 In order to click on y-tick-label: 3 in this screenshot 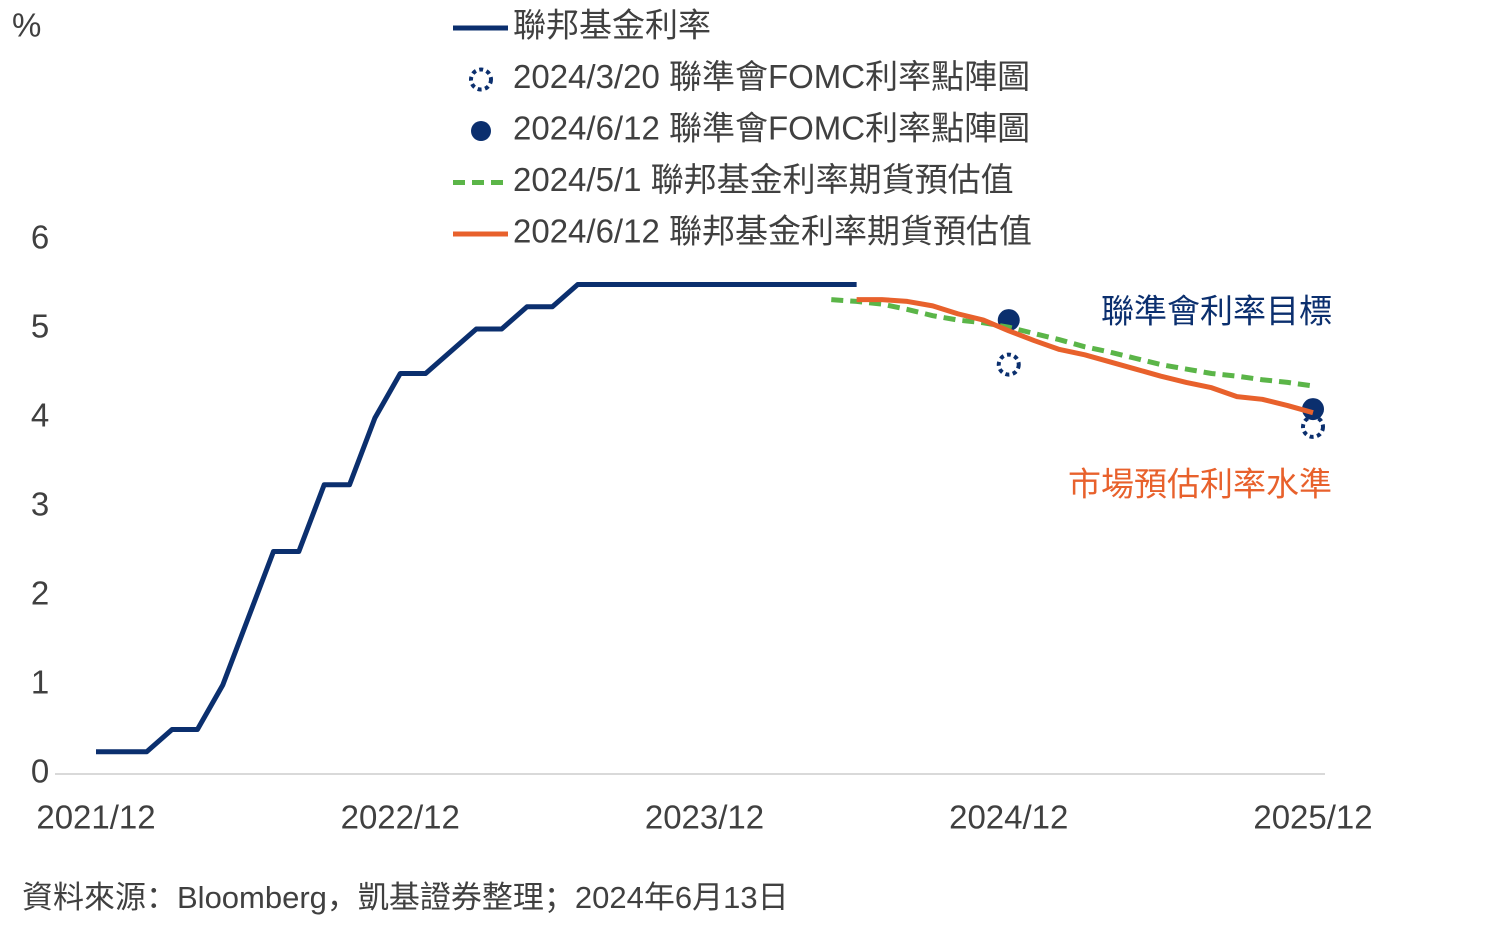, I will do `click(40, 504)`.